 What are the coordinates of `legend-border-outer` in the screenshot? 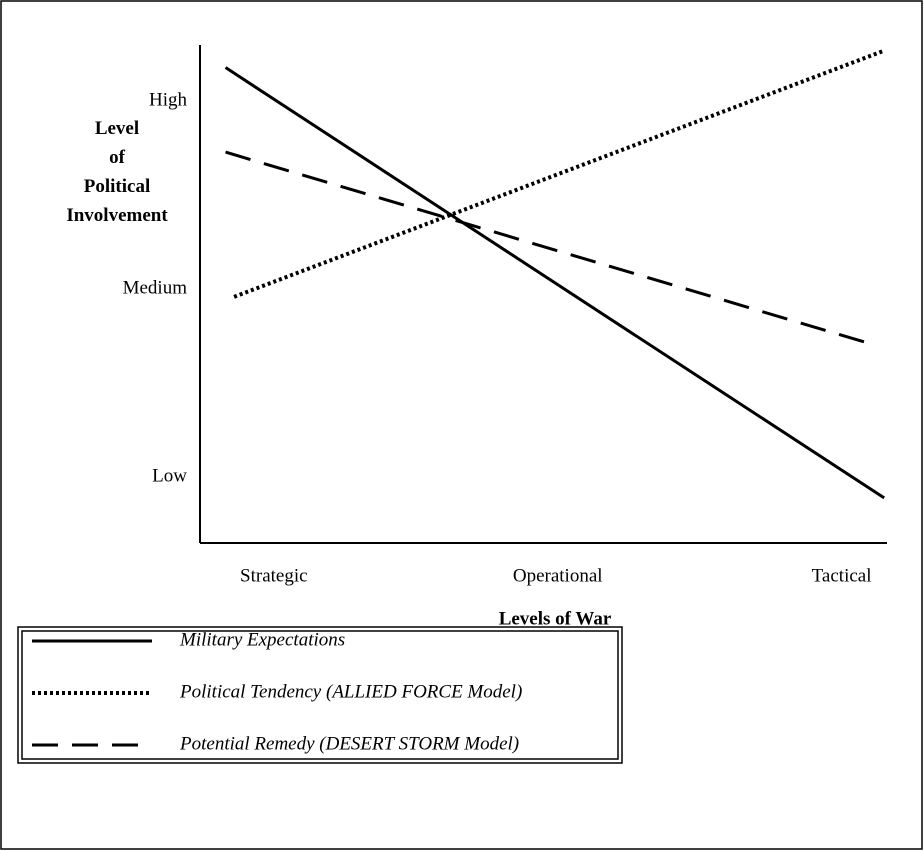 It's located at (320, 695).